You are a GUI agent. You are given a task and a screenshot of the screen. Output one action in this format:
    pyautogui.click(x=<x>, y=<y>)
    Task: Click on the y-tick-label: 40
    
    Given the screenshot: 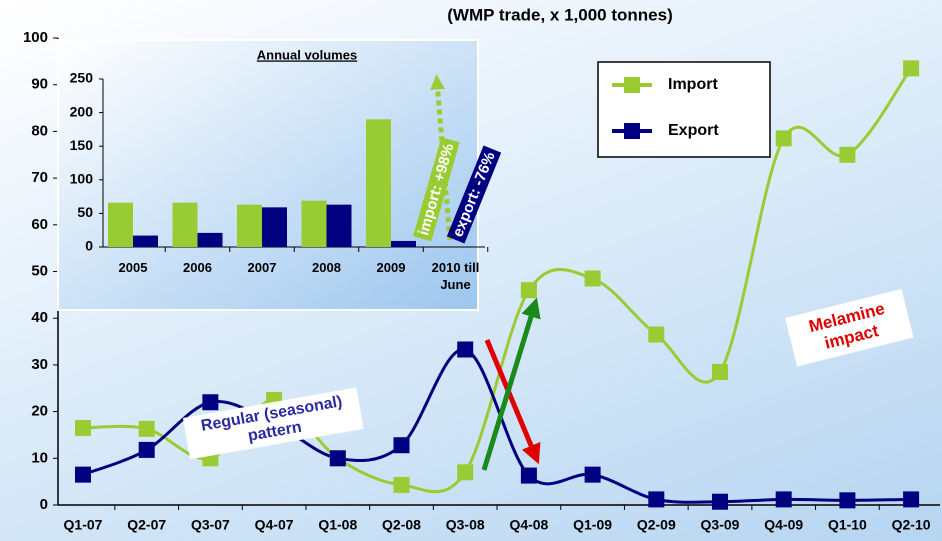 What is the action you would take?
    pyautogui.click(x=39, y=317)
    